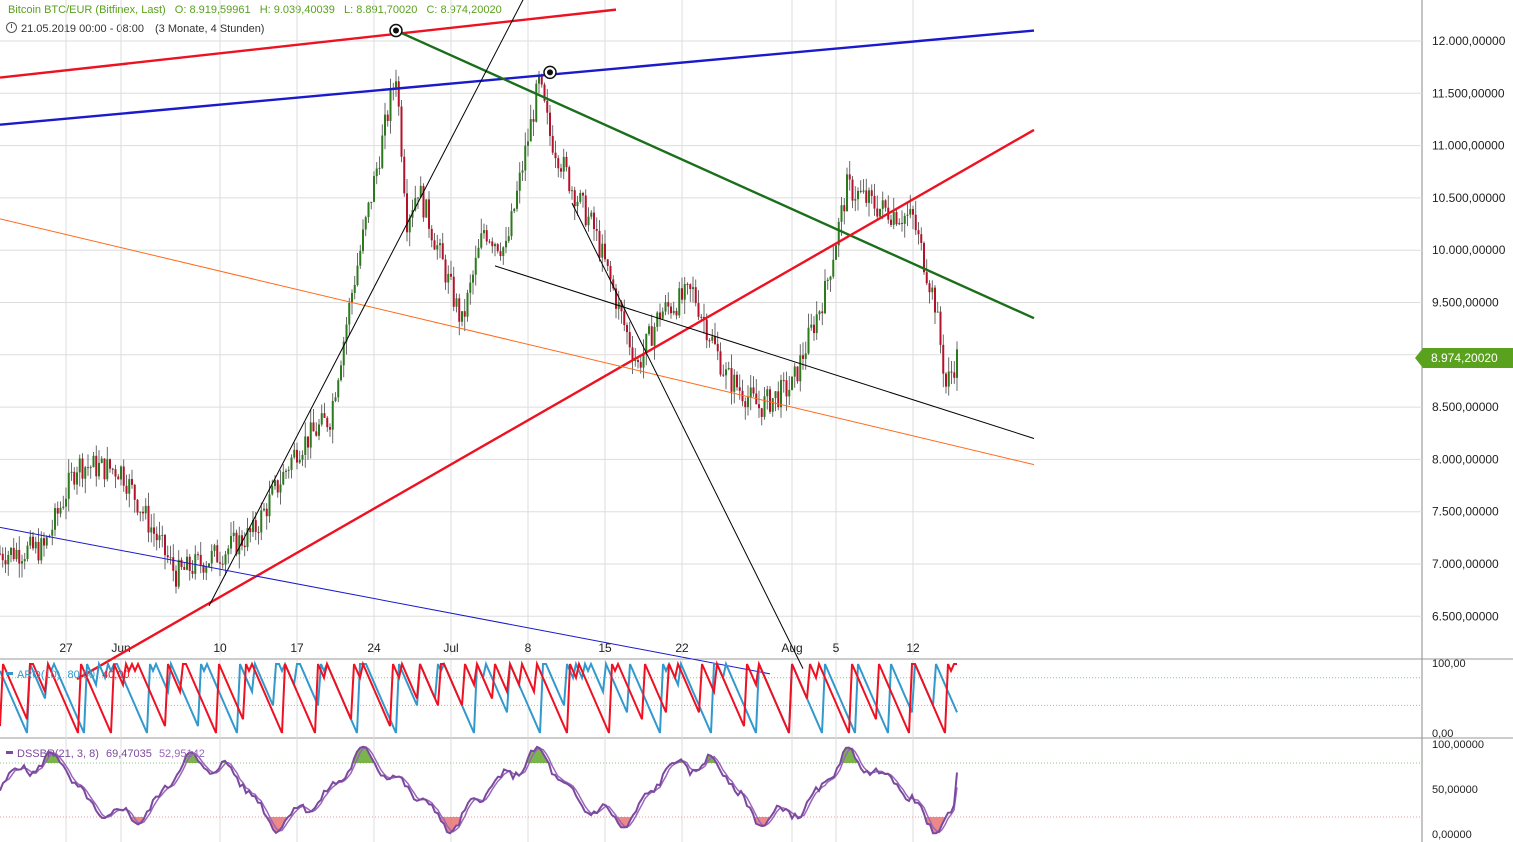 The height and width of the screenshot is (842, 1513). Describe the element at coordinates (1468, 93) in the screenshot. I see `y-tick-label: 11.500,00000` at that location.